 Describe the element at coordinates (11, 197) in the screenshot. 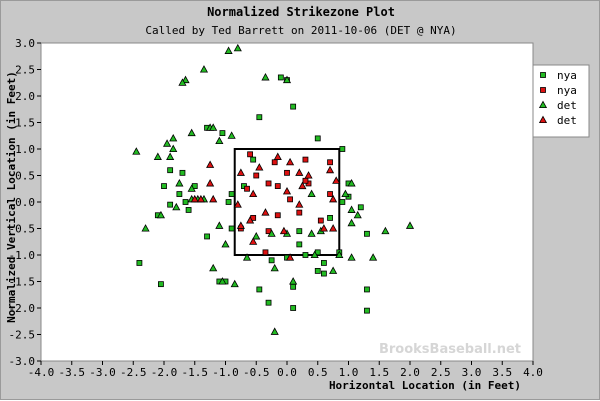

I see `y-axis-label: Normalized Vertical Location (in Feet)` at that location.